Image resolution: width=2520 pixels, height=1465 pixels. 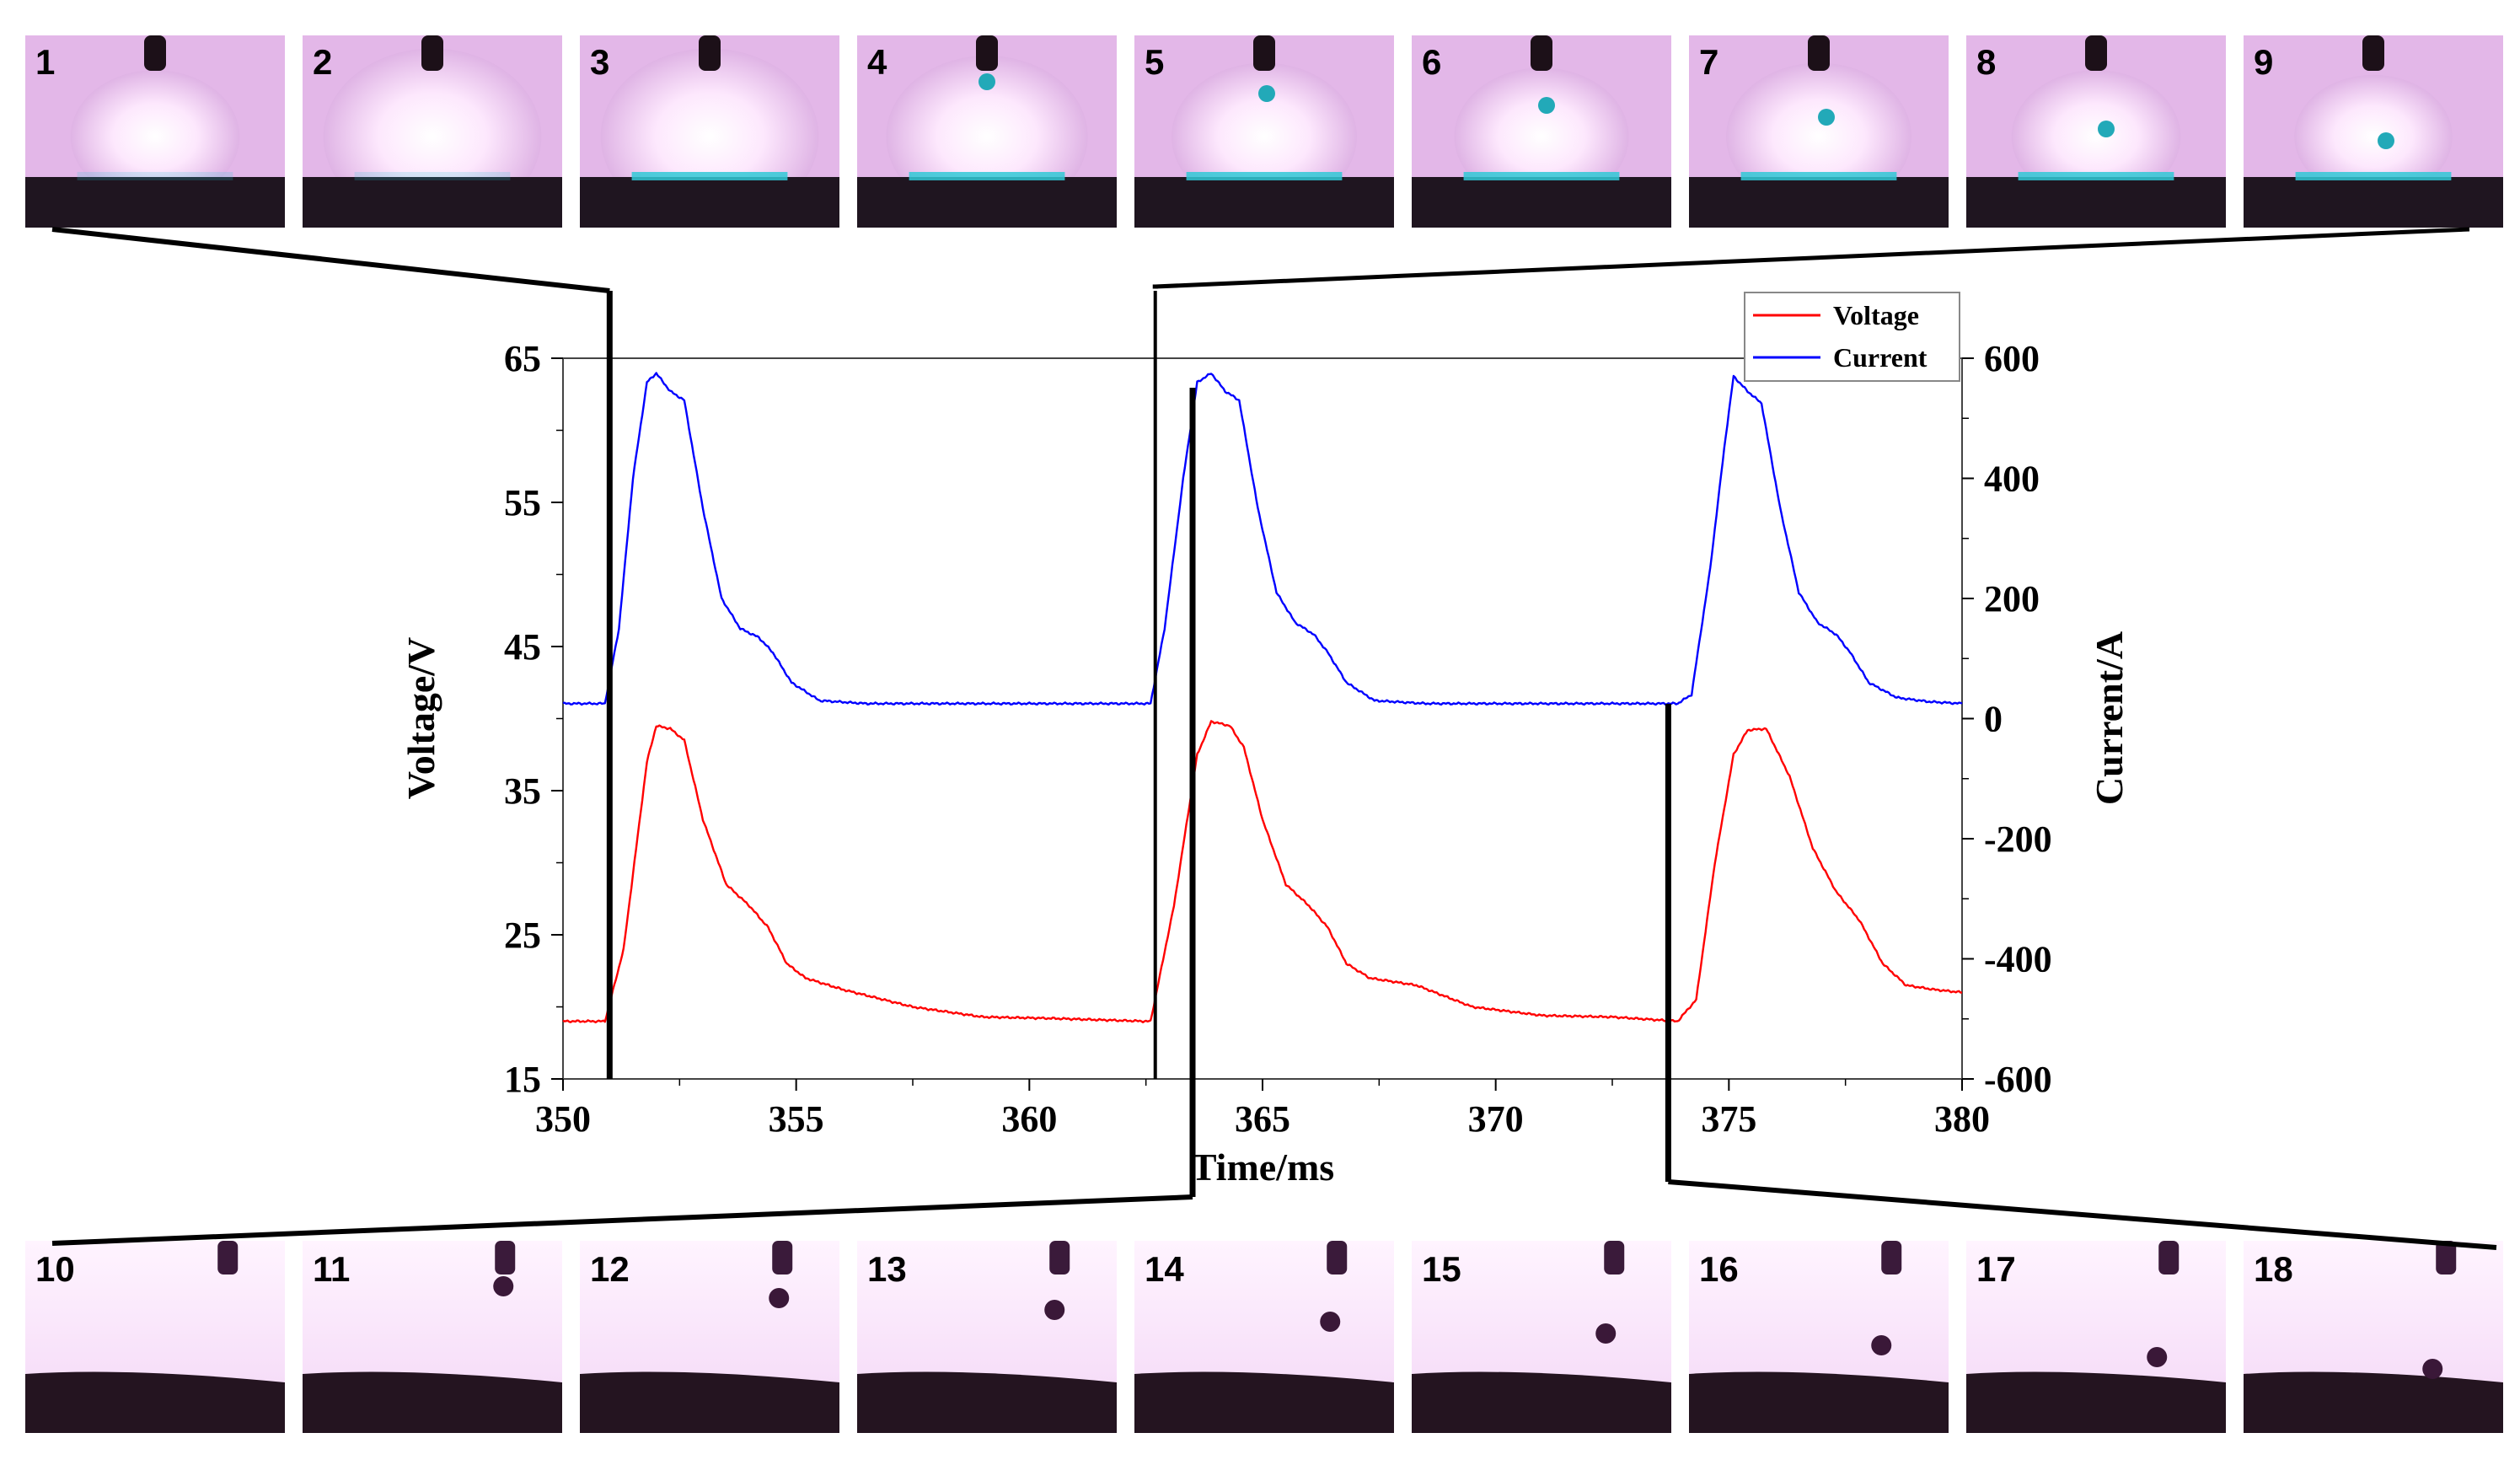 What do you see at coordinates (2012, 479) in the screenshot?
I see `y-right-tick-label: 400` at bounding box center [2012, 479].